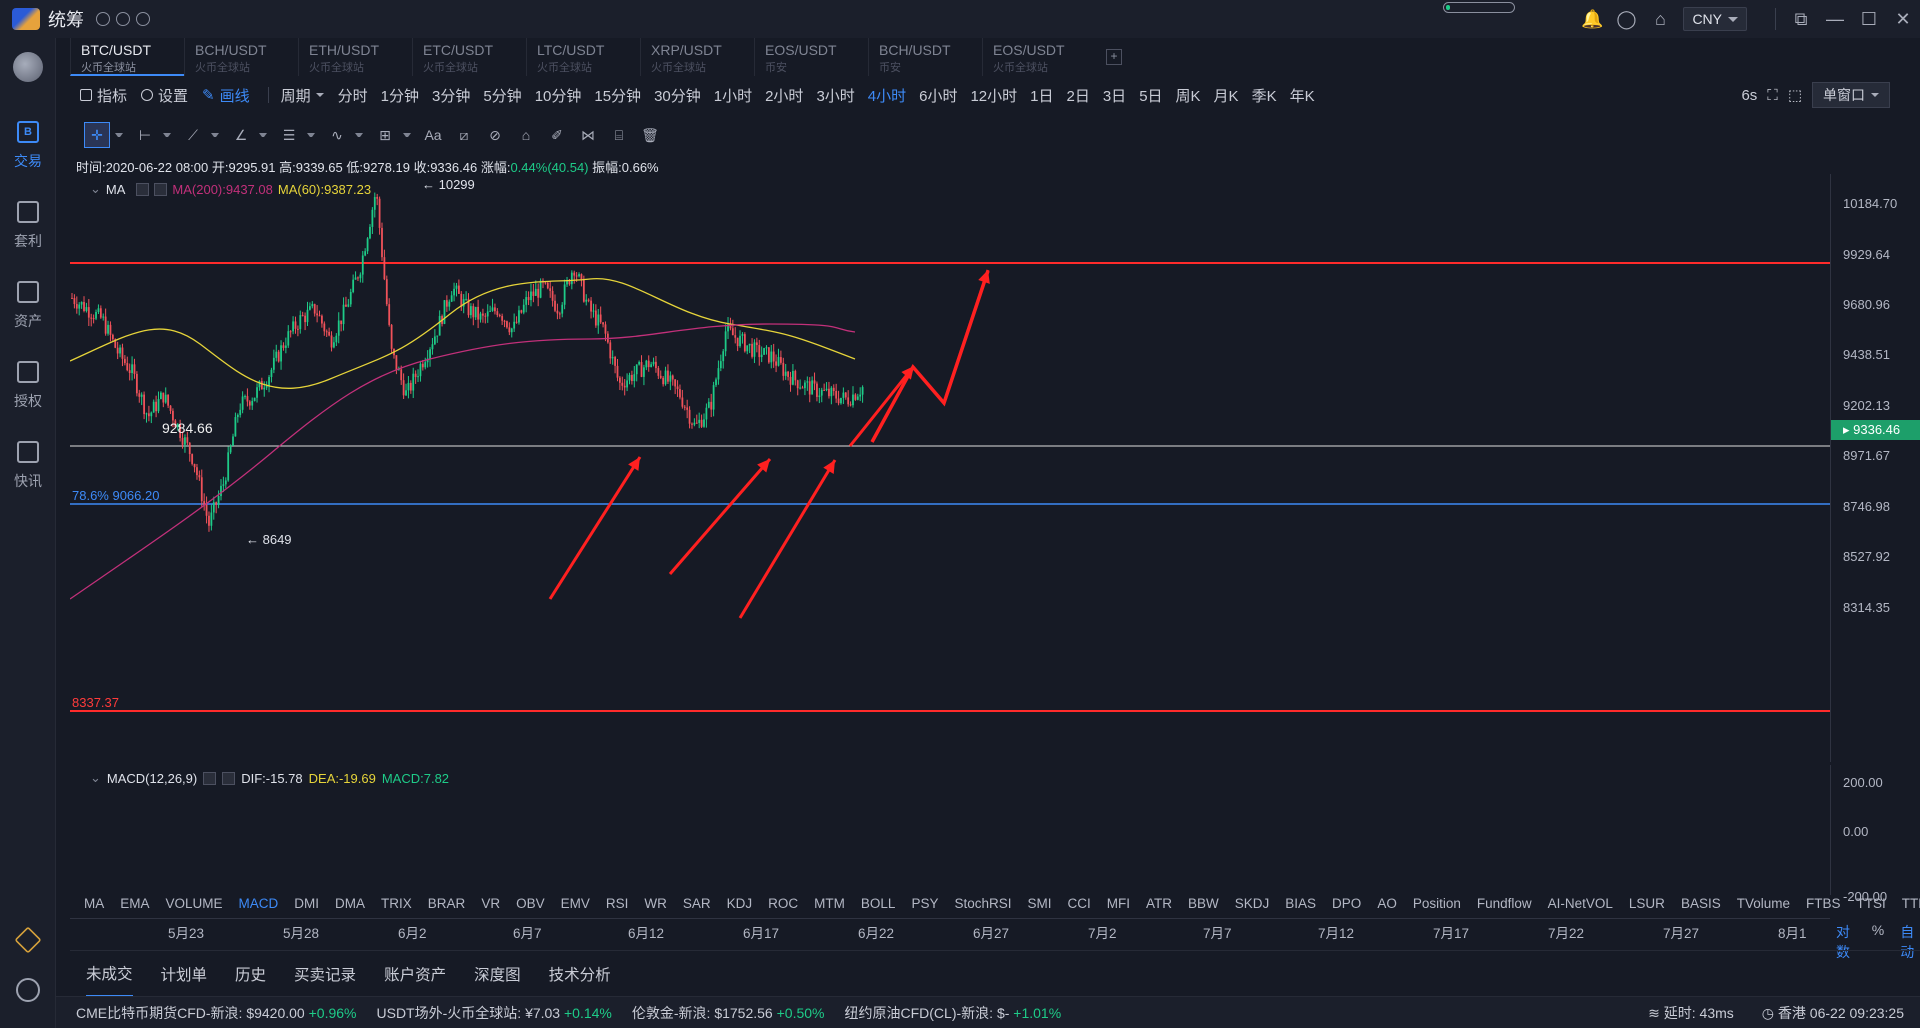 The height and width of the screenshot is (1028, 1920). I want to click on indicator-option: LSUR, so click(1646, 903).